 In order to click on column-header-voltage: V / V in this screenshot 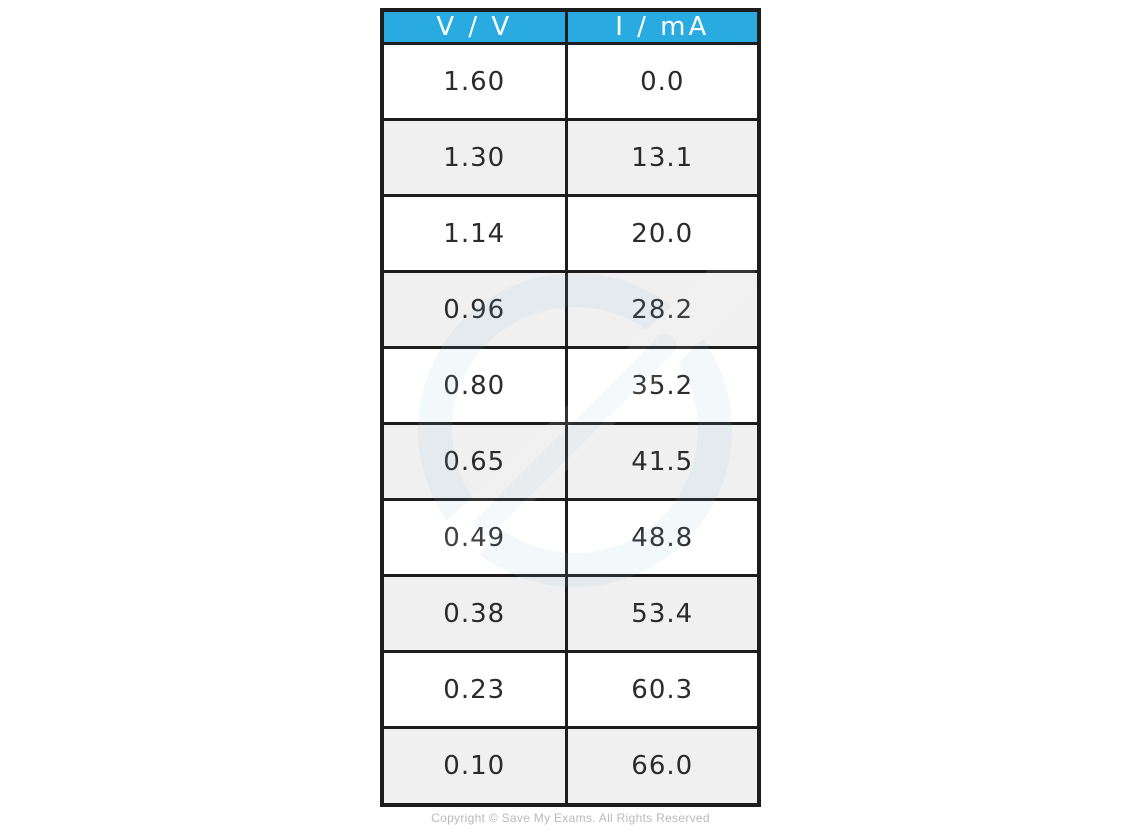, I will do `click(474, 26)`.